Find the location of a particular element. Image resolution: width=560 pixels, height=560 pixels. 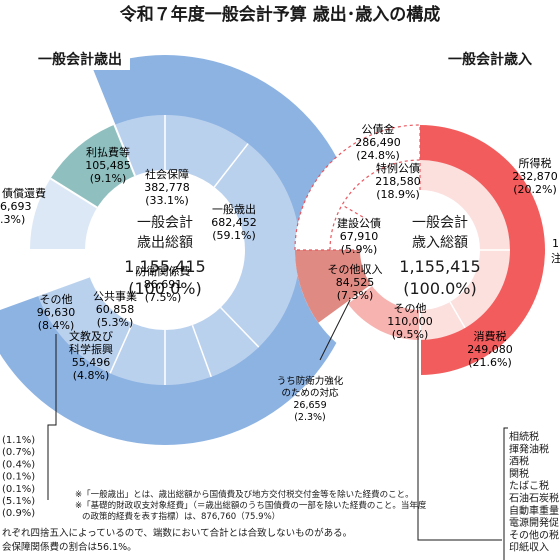

rev-leader-line is located at coordinates (459, 438).